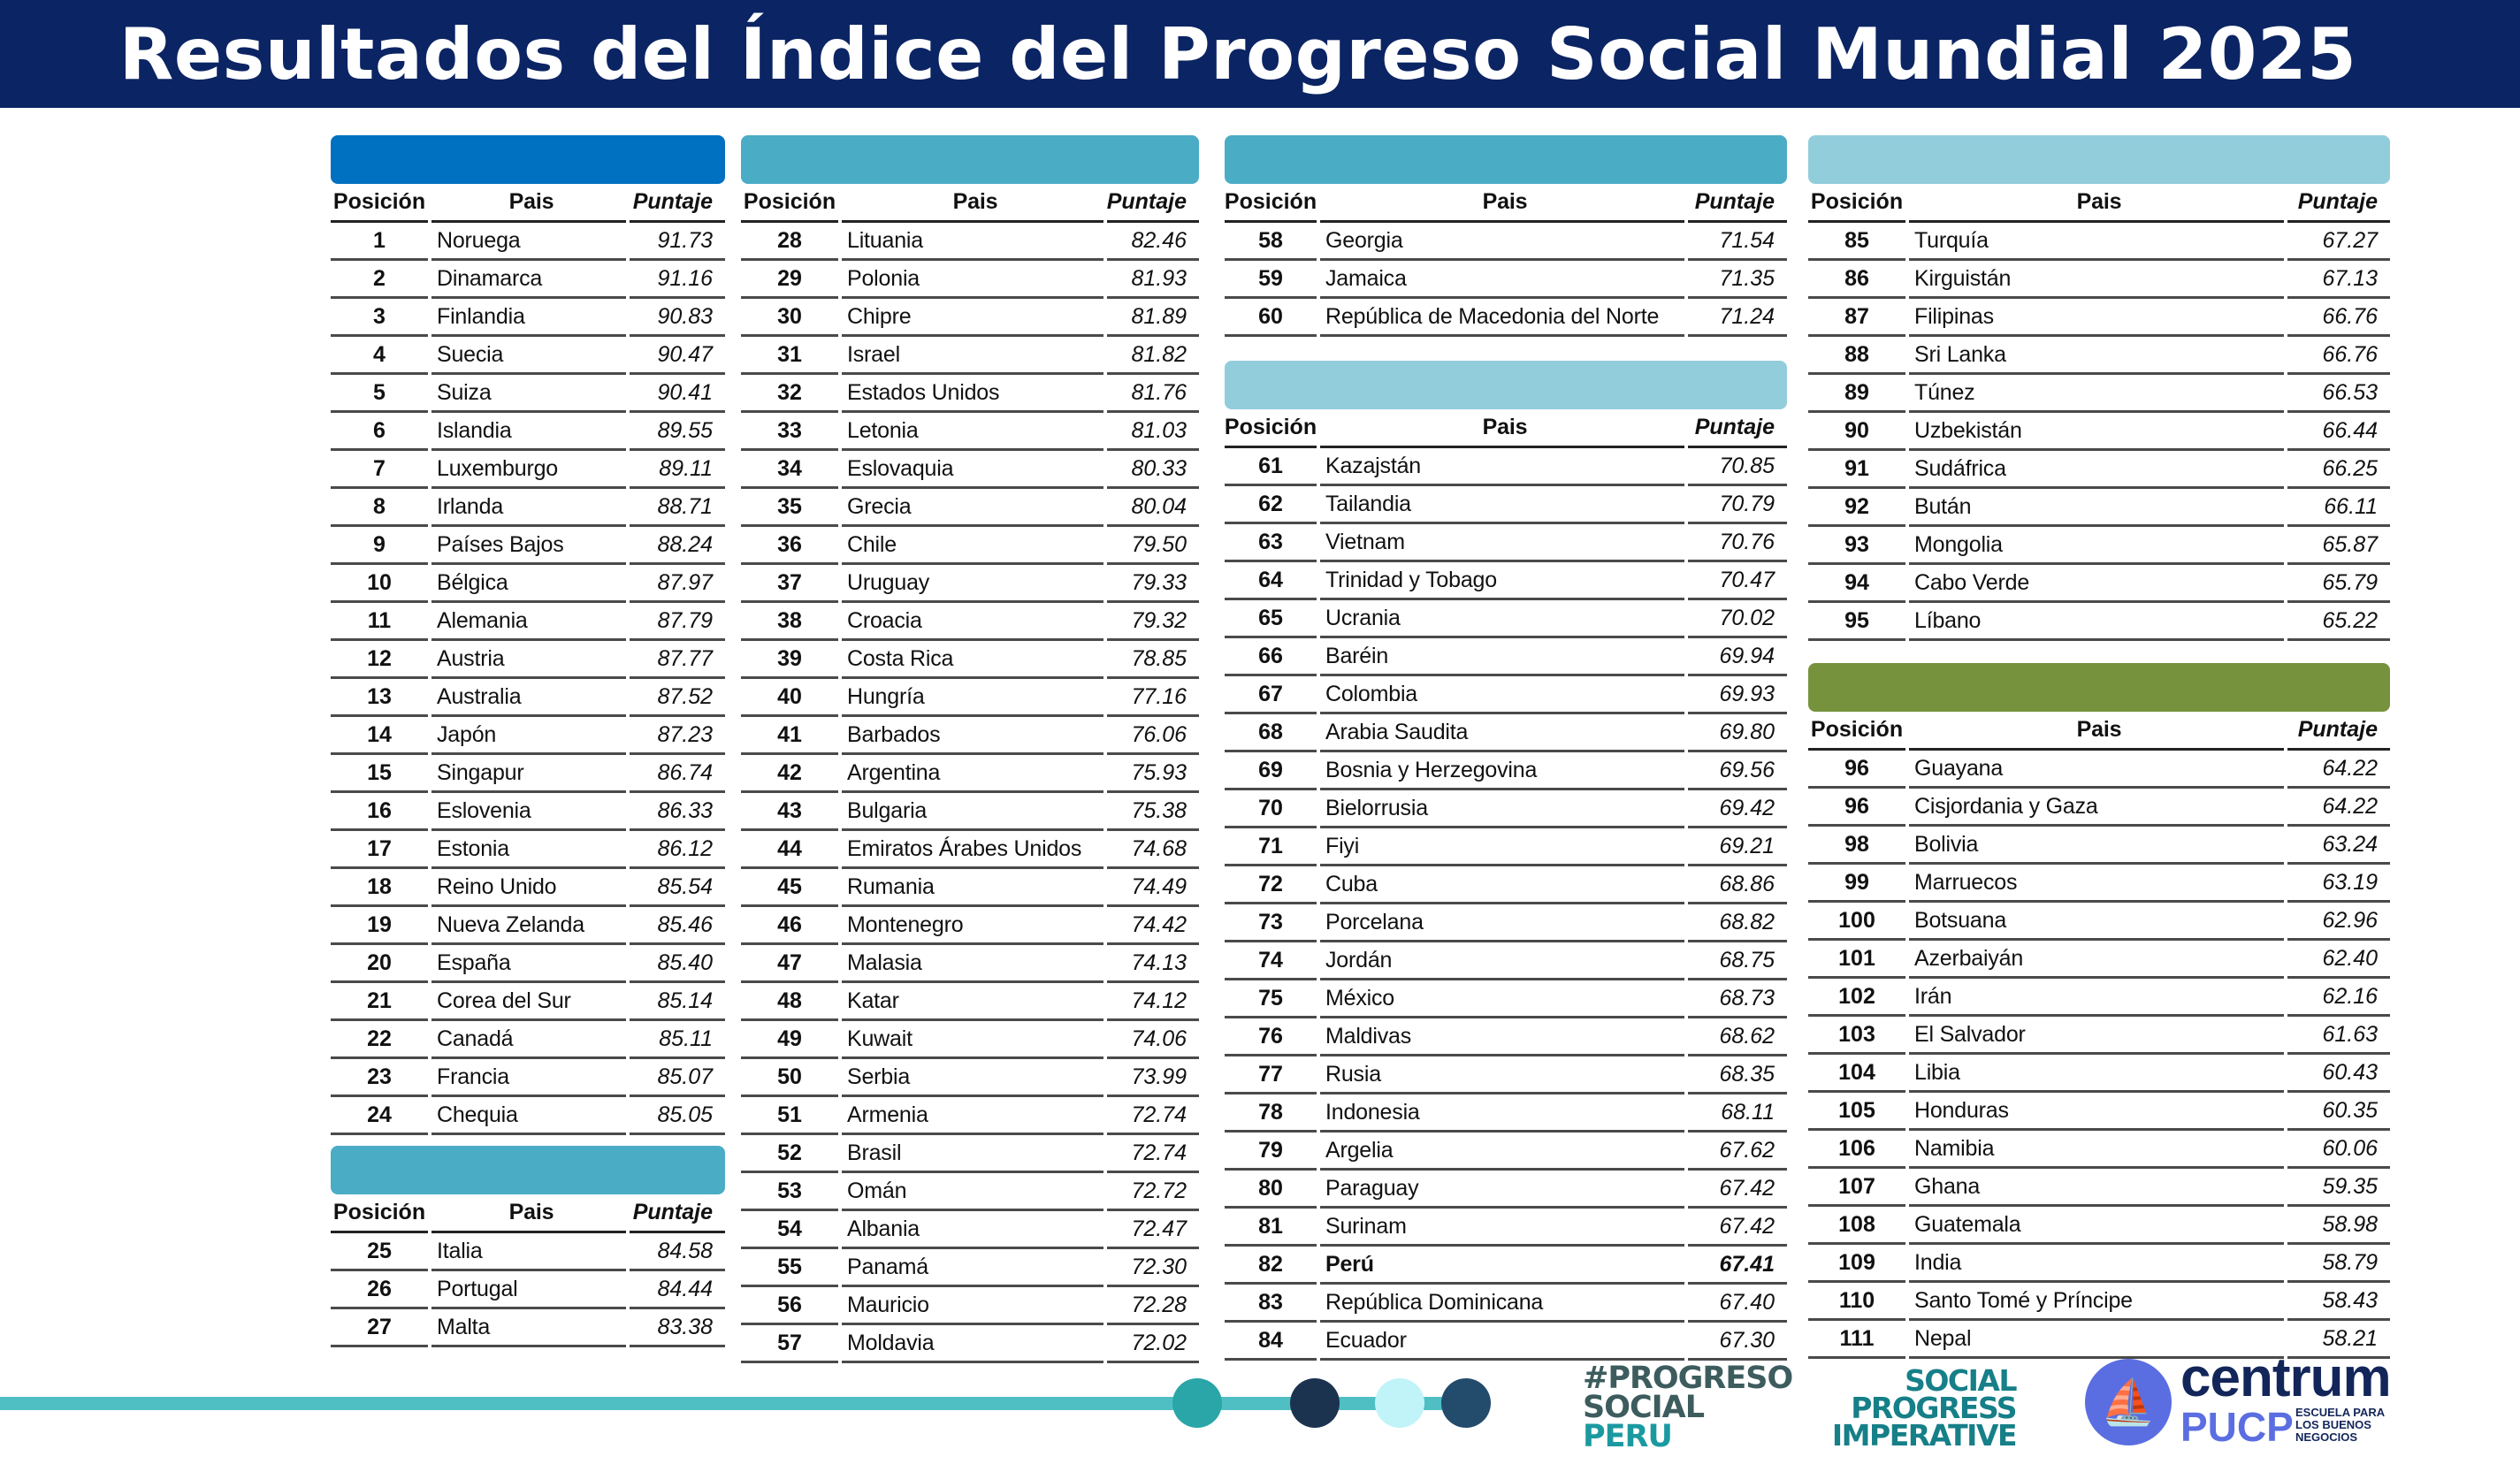  What do you see at coordinates (972, 1344) in the screenshot?
I see `country-cell: Moldavia` at bounding box center [972, 1344].